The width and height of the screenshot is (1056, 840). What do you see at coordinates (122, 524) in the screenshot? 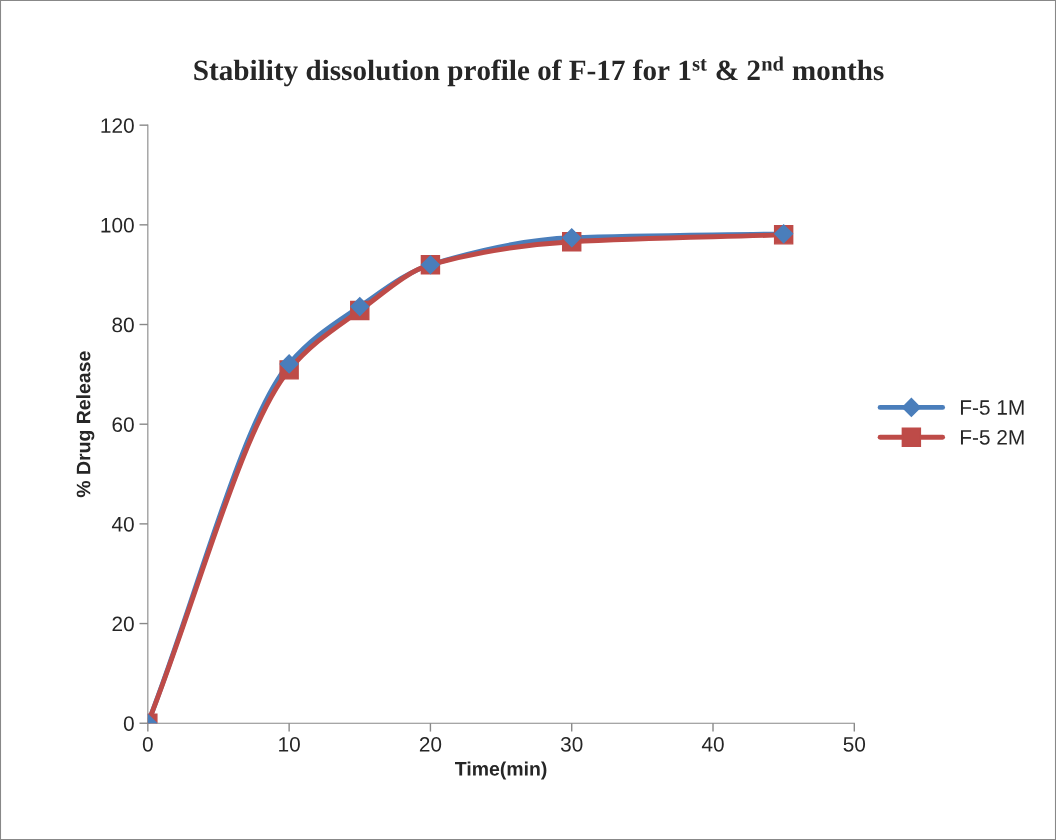
I see `y-tick-label: 40` at bounding box center [122, 524].